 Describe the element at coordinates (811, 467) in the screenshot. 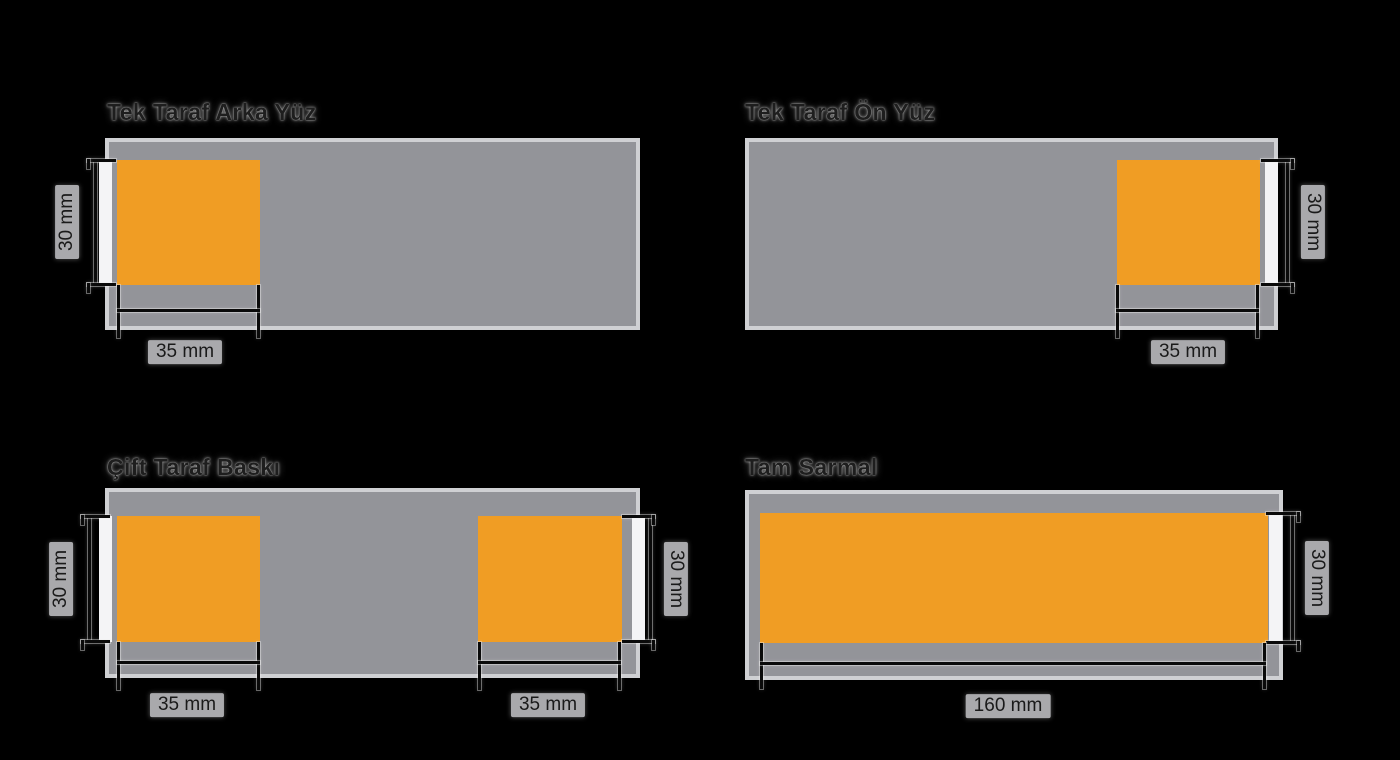

I see `diagram-title: Tam Sarmal` at that location.